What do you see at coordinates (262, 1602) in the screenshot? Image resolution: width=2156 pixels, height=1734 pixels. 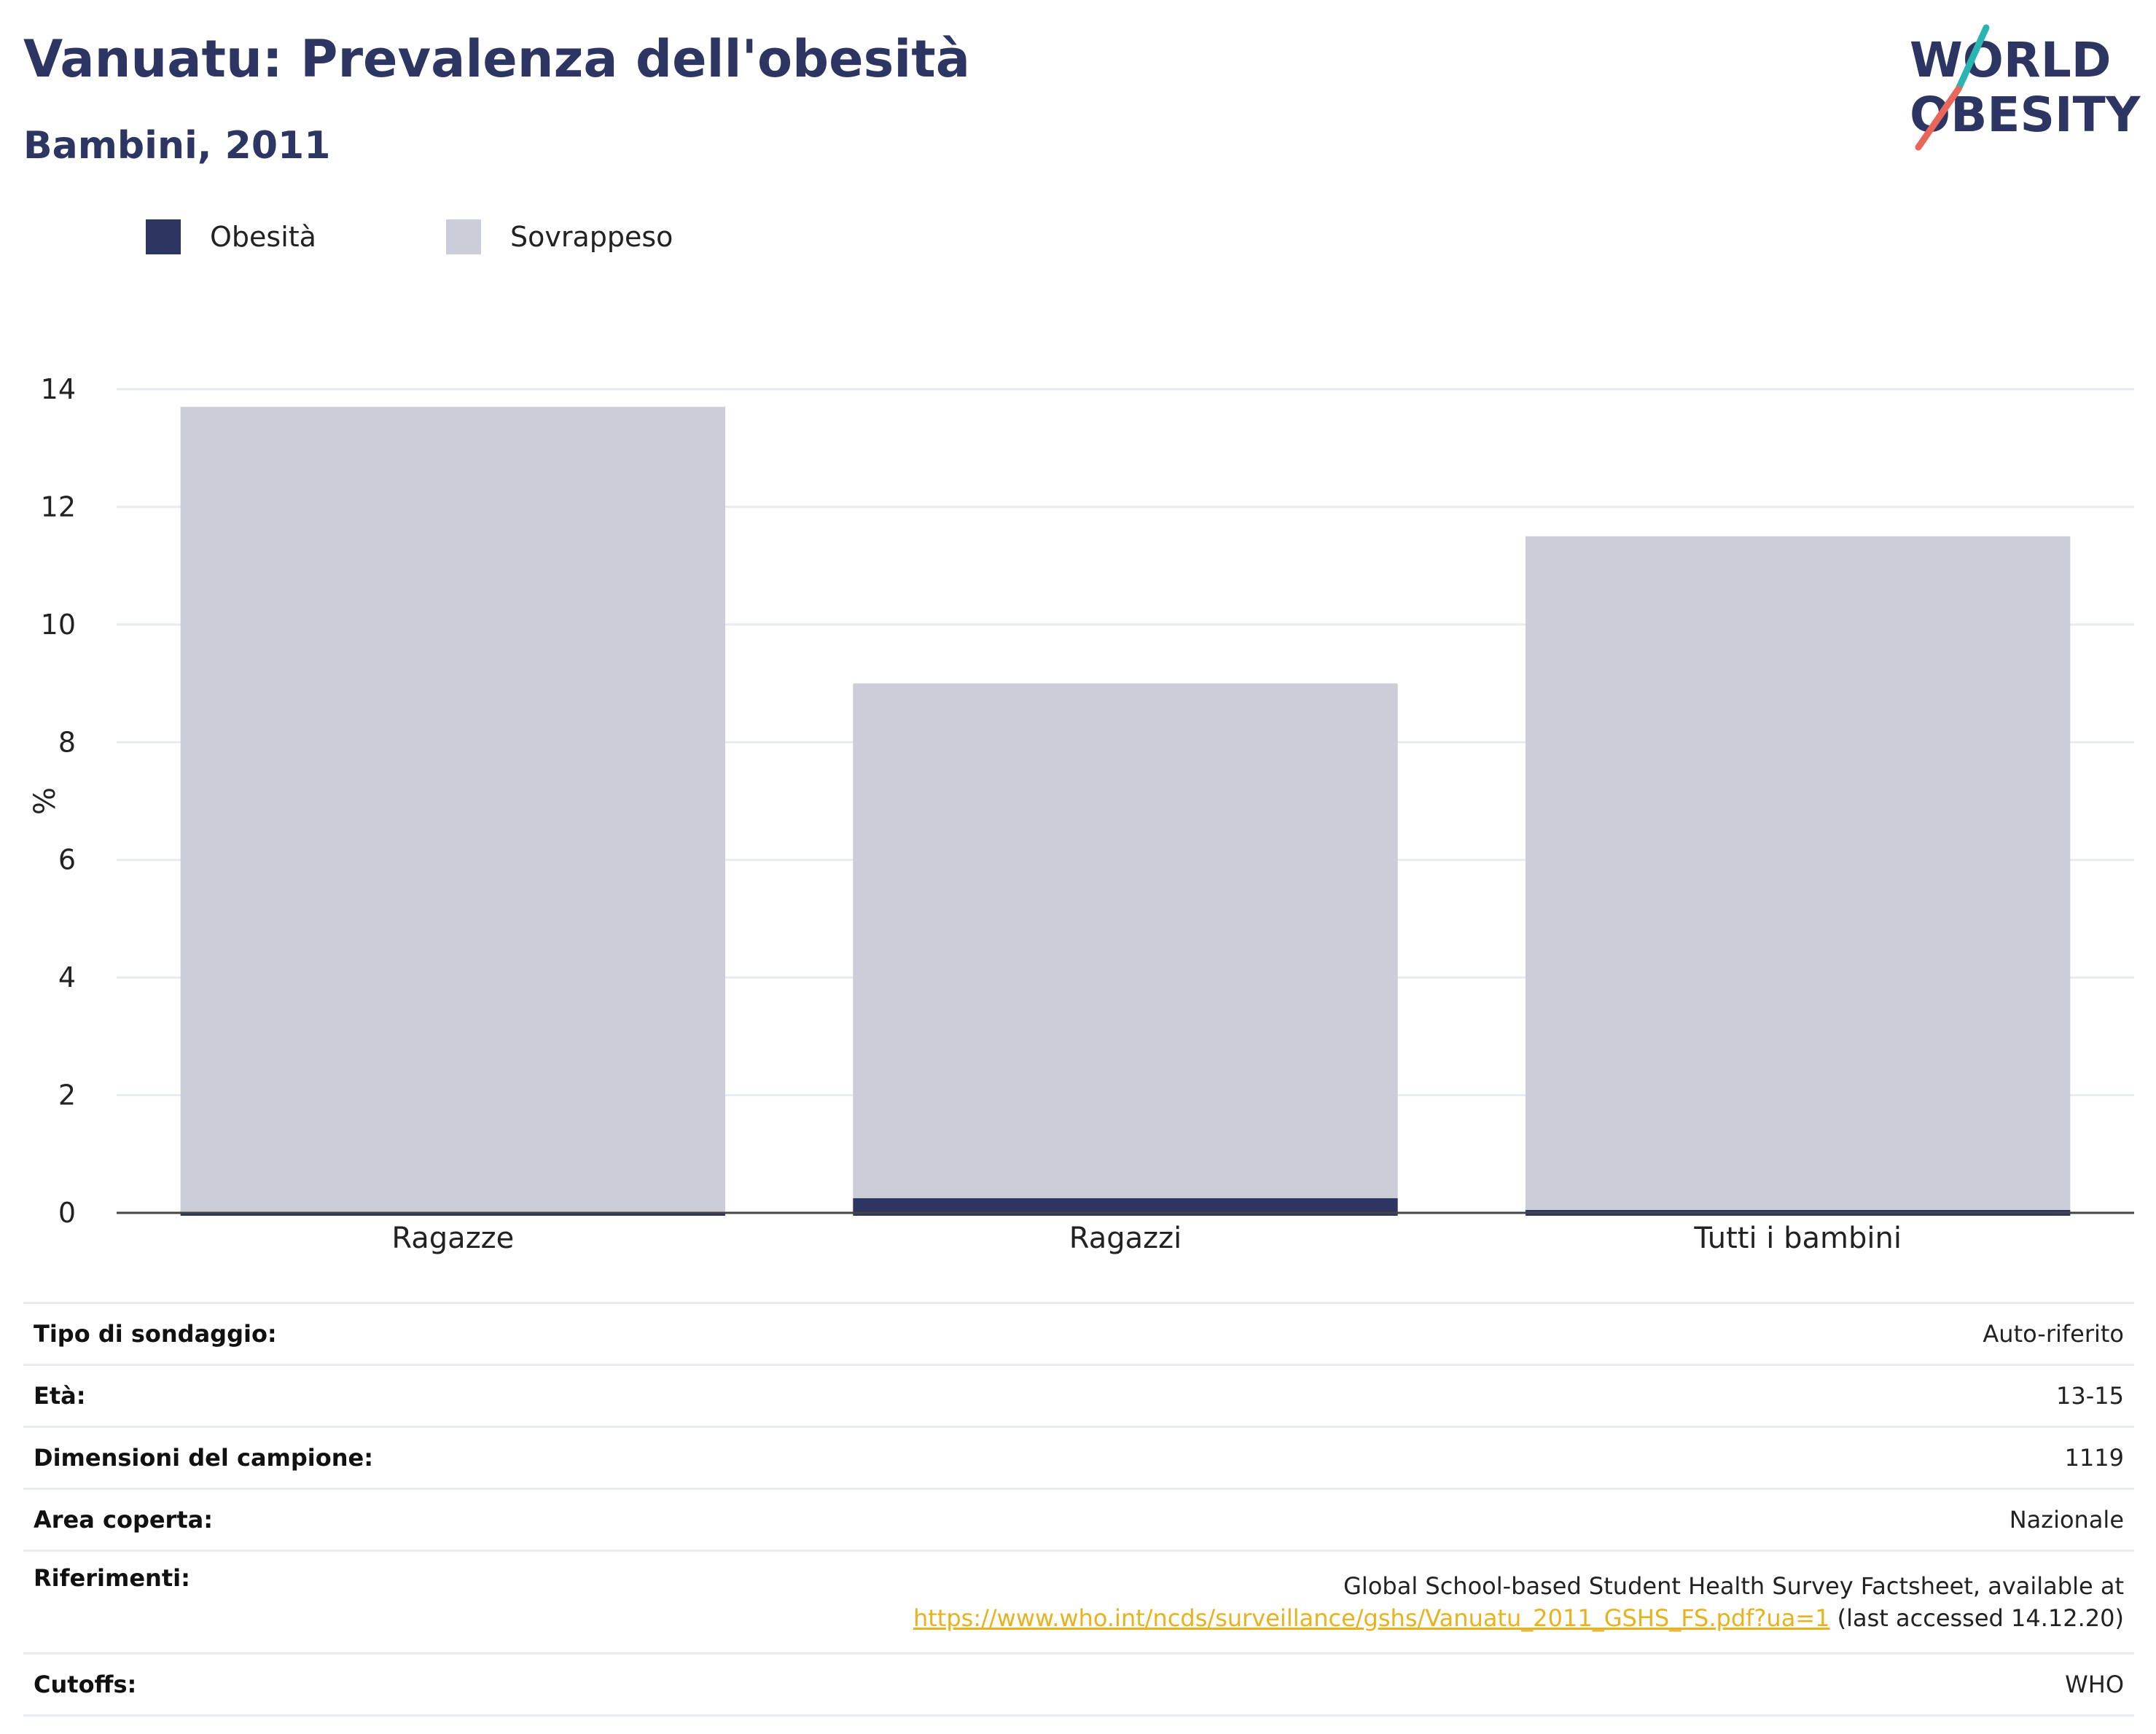 I see `info-key: Riferimenti:` at bounding box center [262, 1602].